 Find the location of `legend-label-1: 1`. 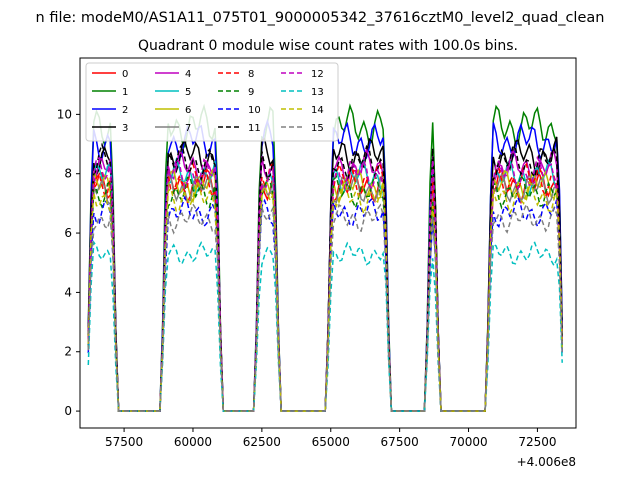

legend-label-1: 1 is located at coordinates (125, 92).